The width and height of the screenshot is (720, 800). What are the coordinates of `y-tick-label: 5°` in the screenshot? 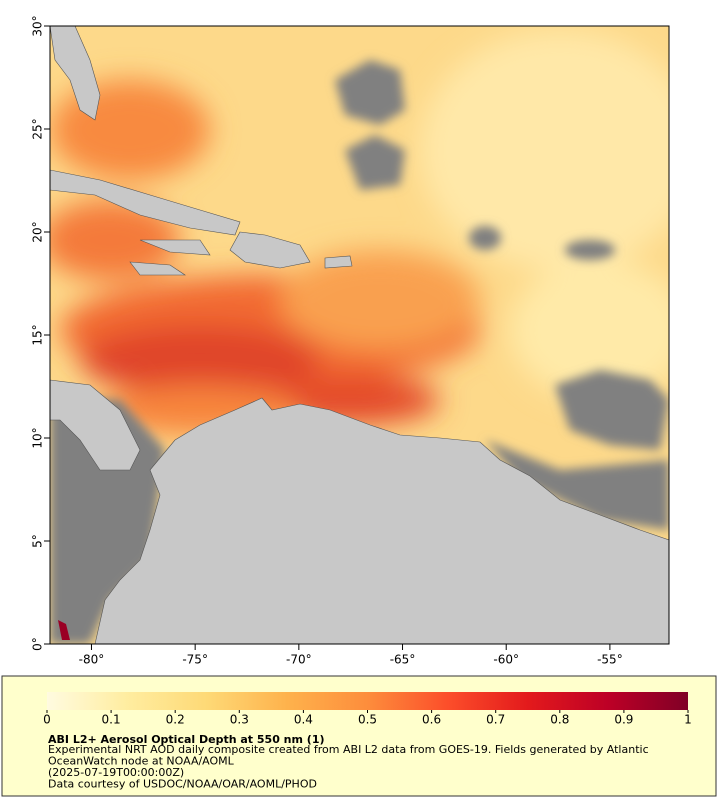 It's located at (38, 541).